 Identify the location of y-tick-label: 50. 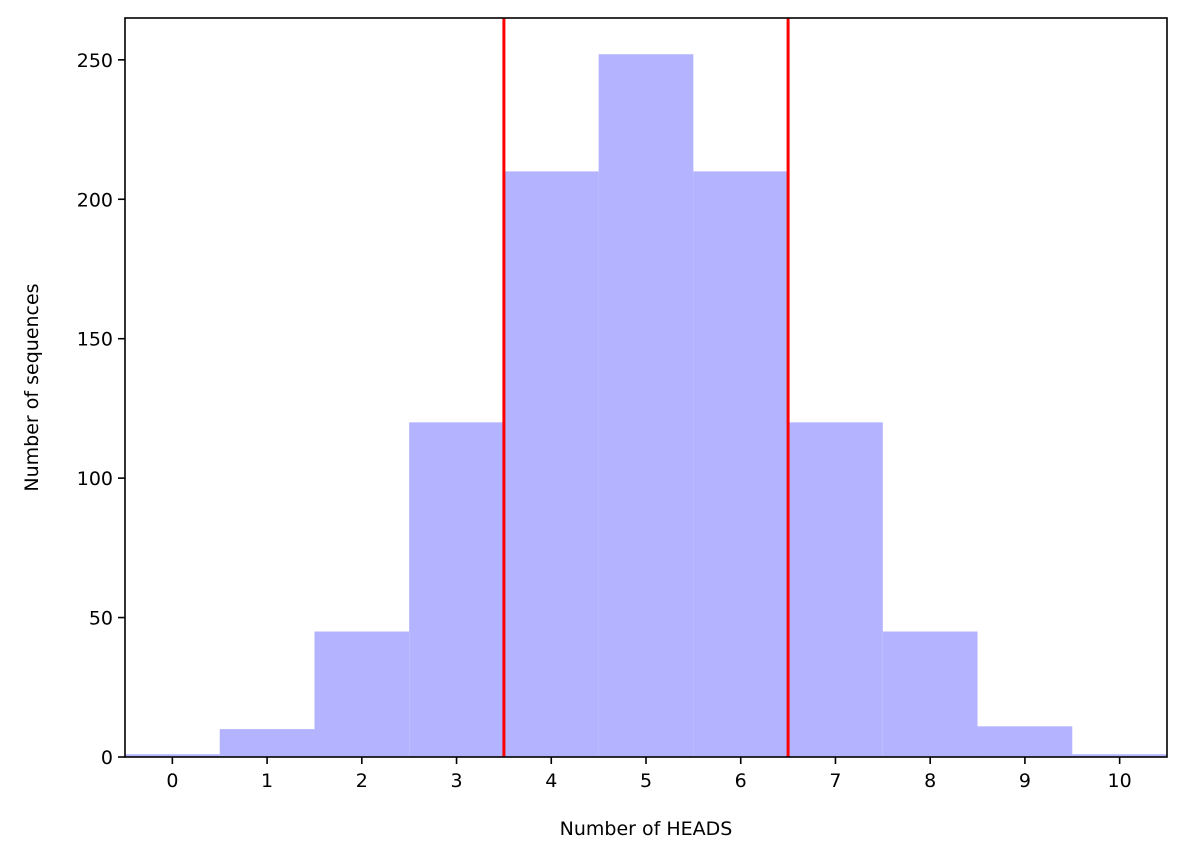
(101, 619).